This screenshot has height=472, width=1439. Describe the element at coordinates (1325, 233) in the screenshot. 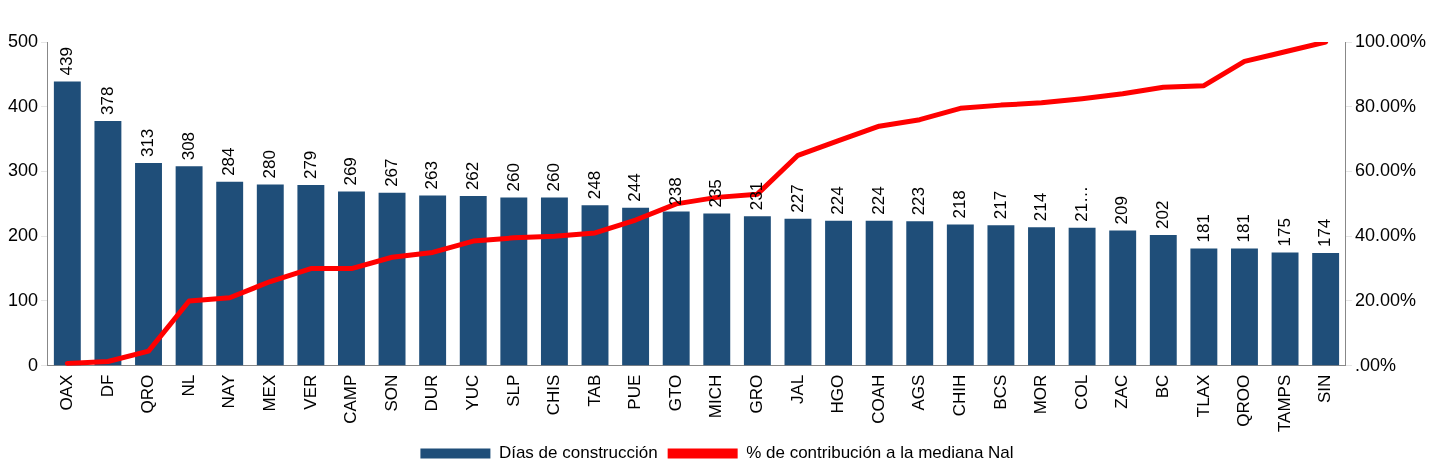

I see `data-label: 174` at that location.